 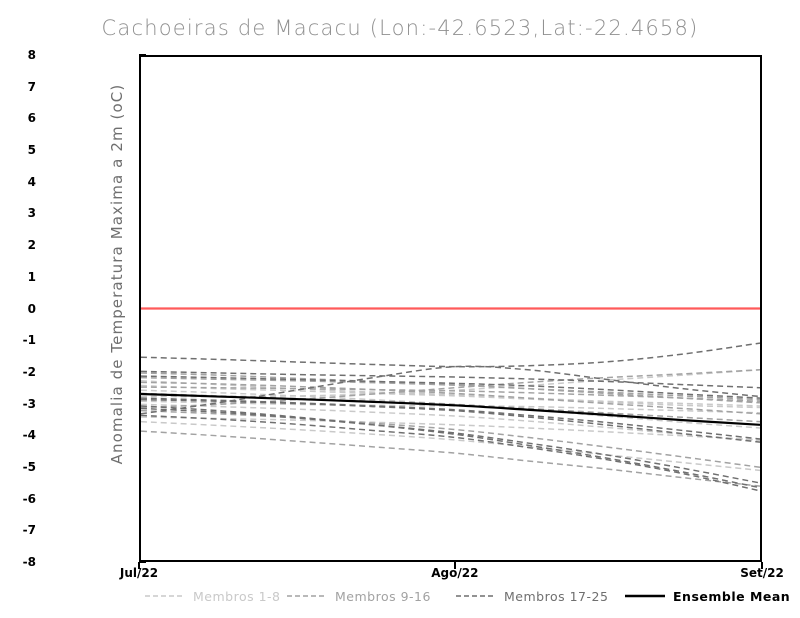 What do you see at coordinates (31, 308) in the screenshot?
I see `y-tick-label: 0` at bounding box center [31, 308].